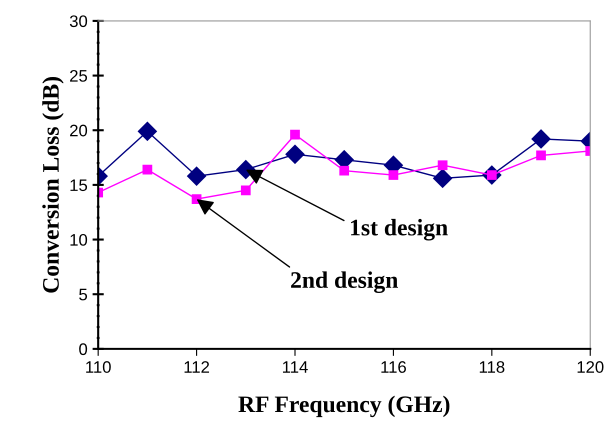 The image size is (606, 445). Describe the element at coordinates (79, 185) in the screenshot. I see `y-tick-label: 15` at that location.